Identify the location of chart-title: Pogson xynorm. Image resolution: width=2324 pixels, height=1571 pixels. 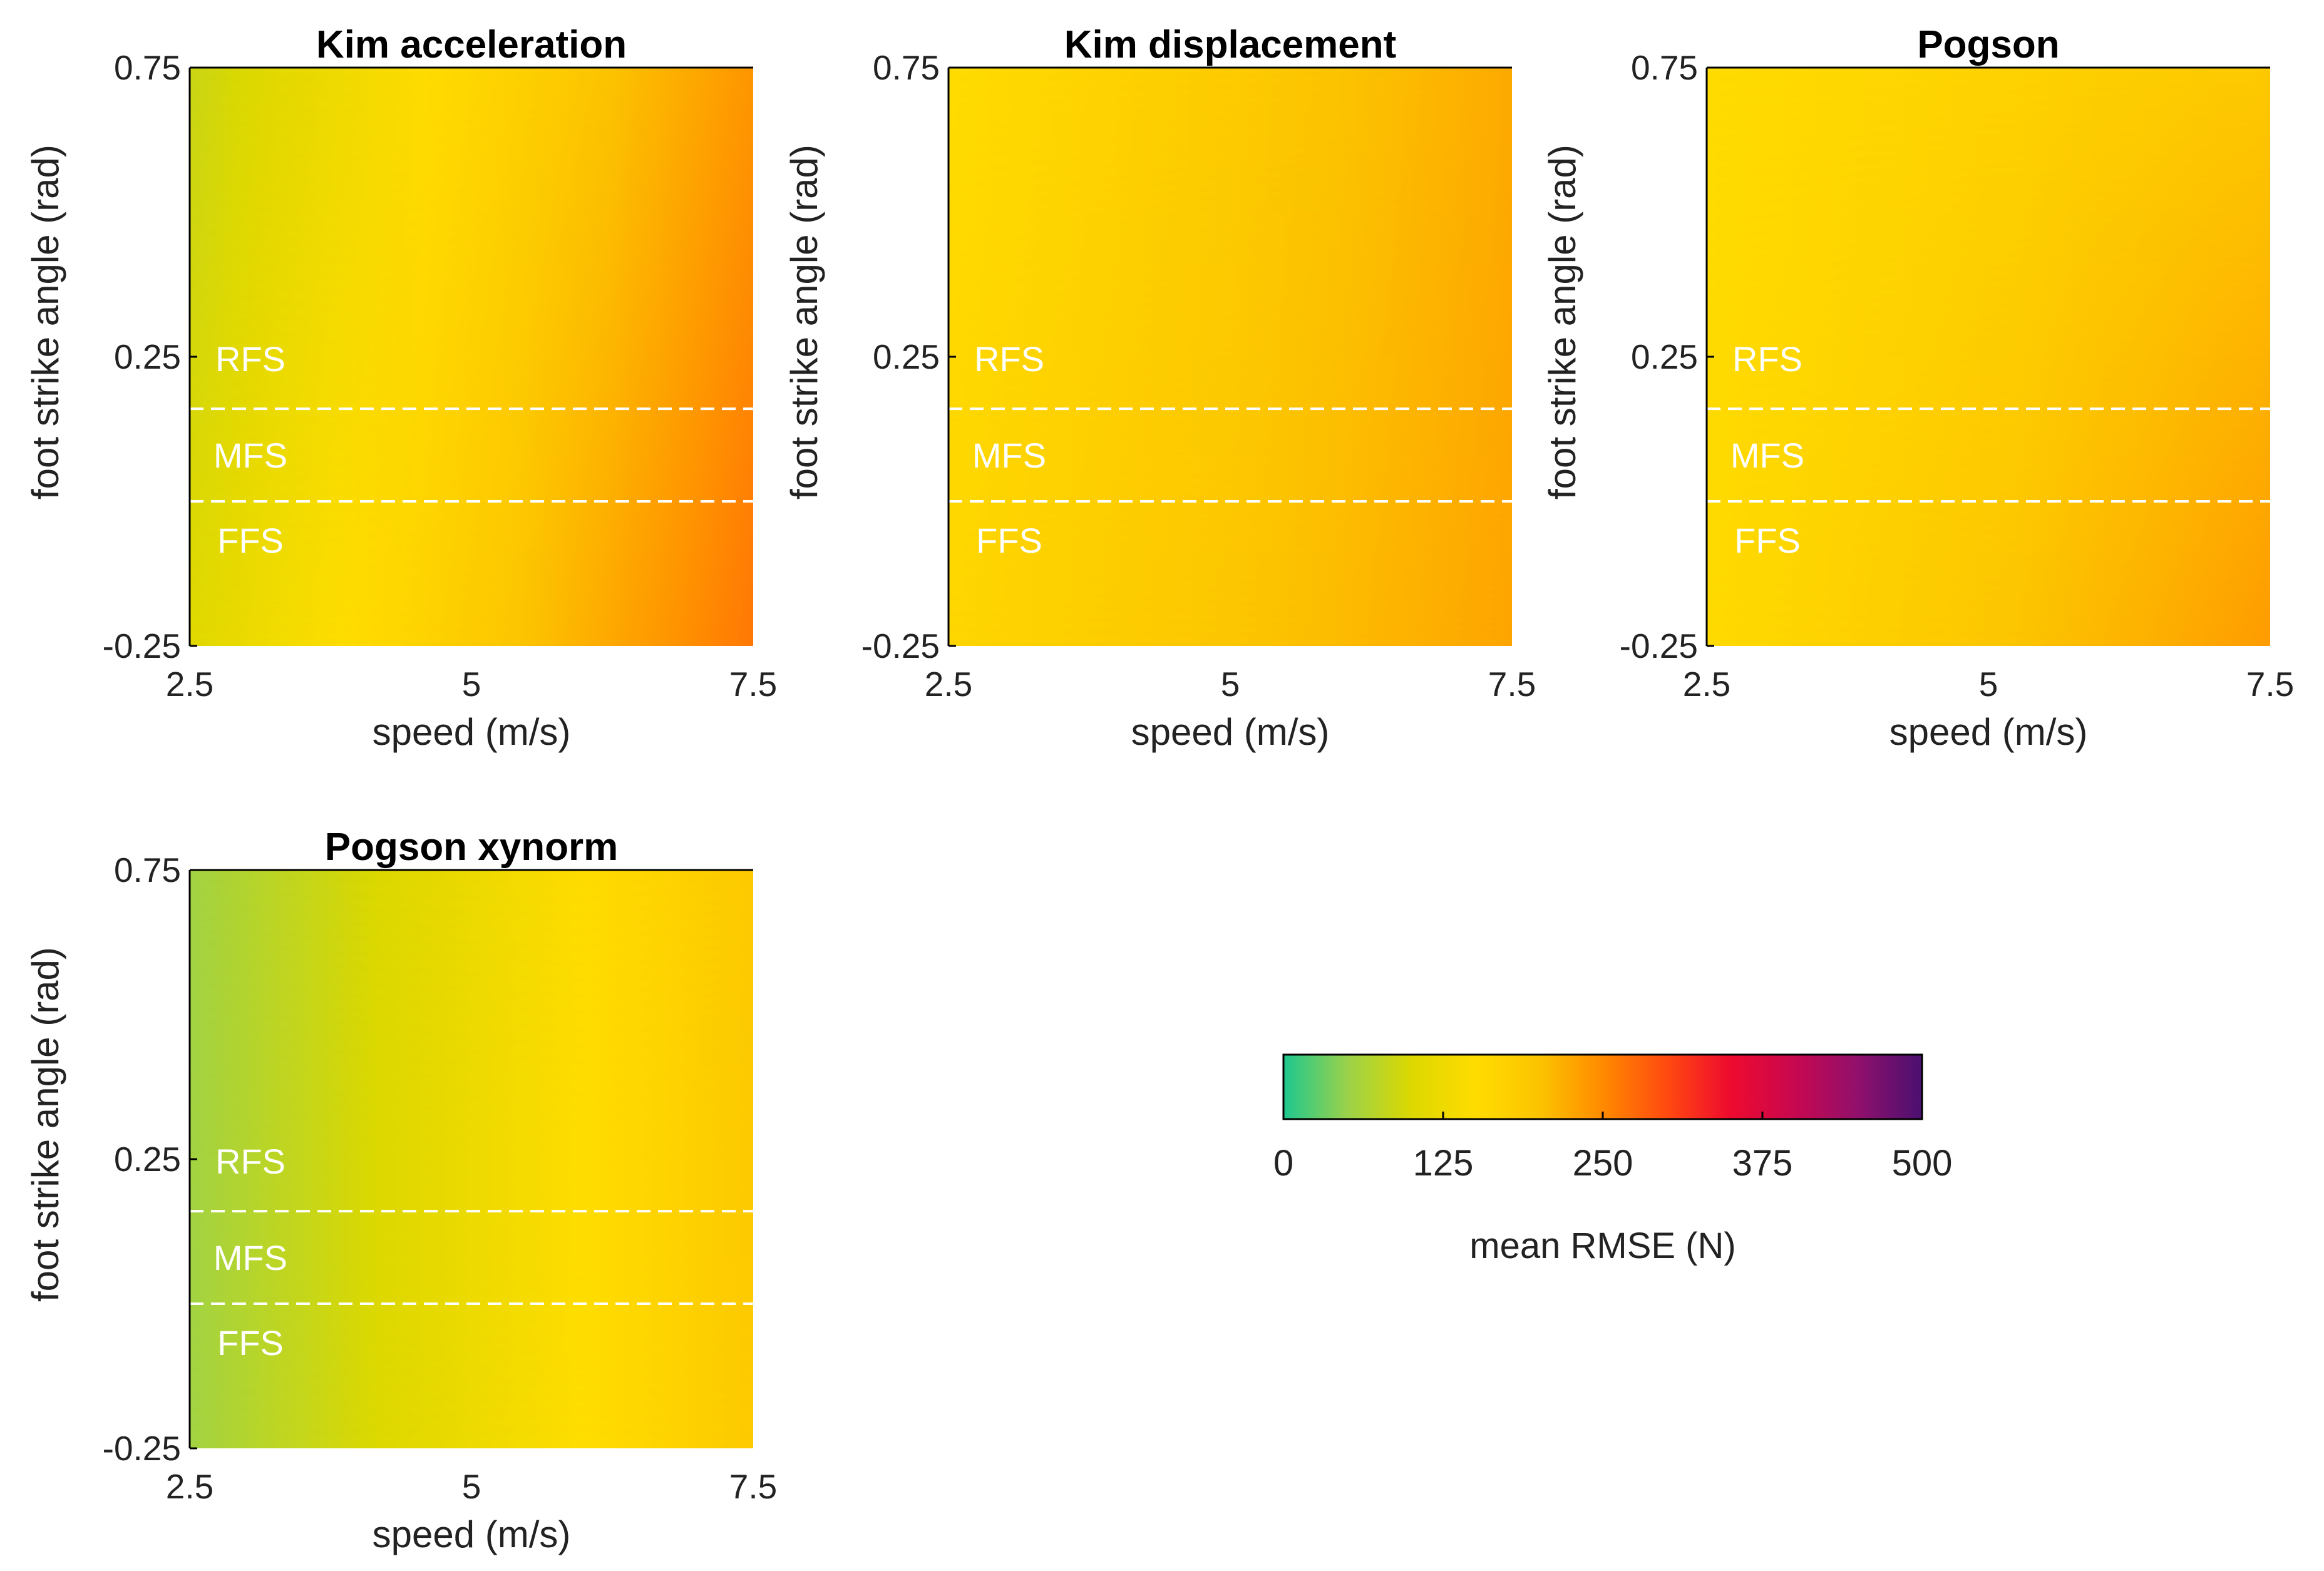
(472, 847).